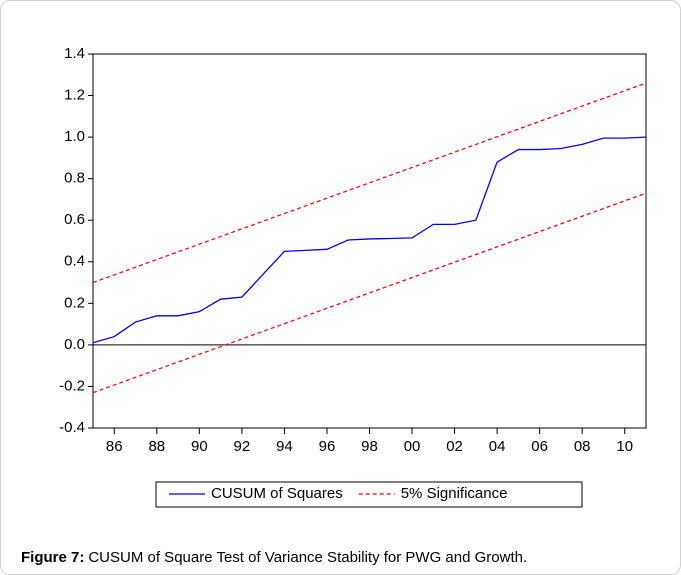 The image size is (681, 575). What do you see at coordinates (497, 446) in the screenshot?
I see `x-tick-label: 04` at bounding box center [497, 446].